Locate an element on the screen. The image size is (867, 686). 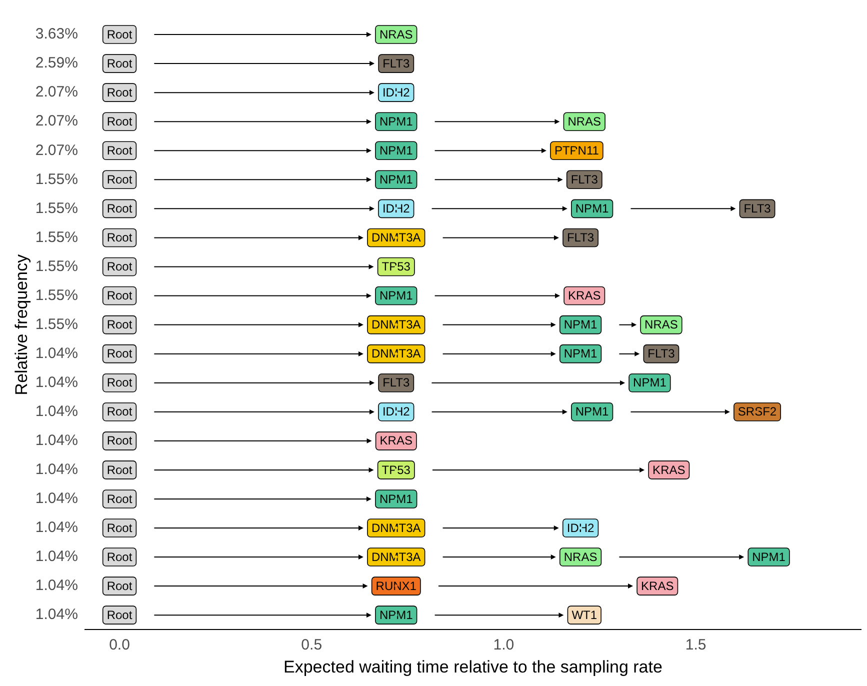
data-label: RUNX1 is located at coordinates (396, 585).